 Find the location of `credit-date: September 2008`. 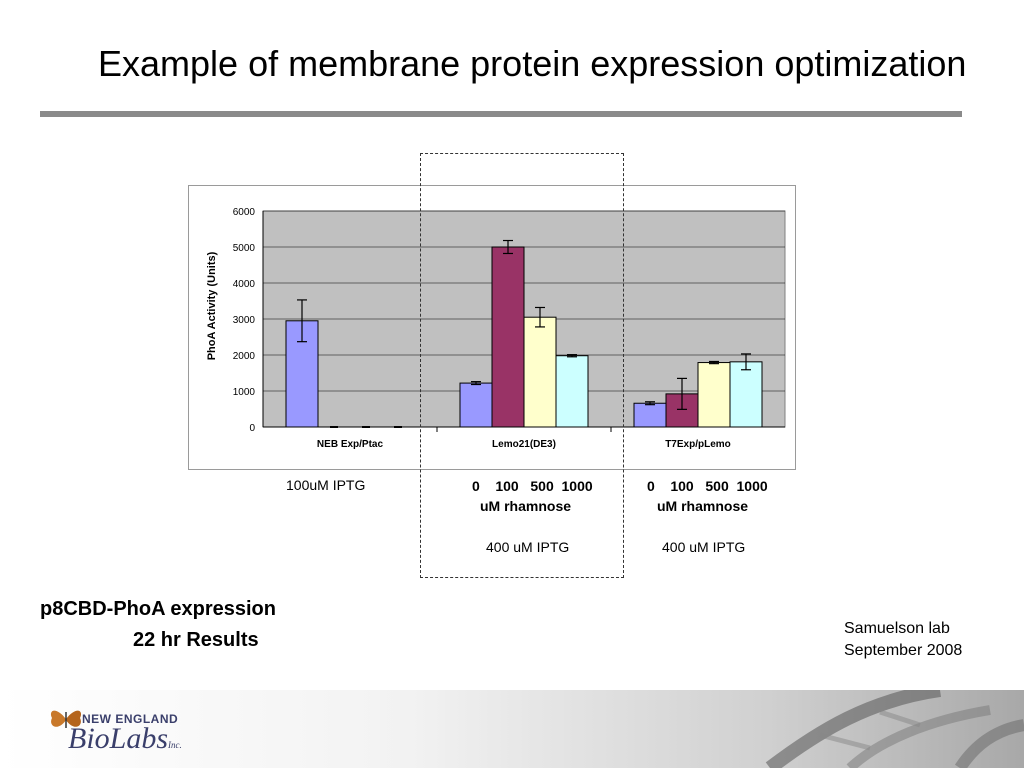

credit-date: September 2008 is located at coordinates (903, 650).